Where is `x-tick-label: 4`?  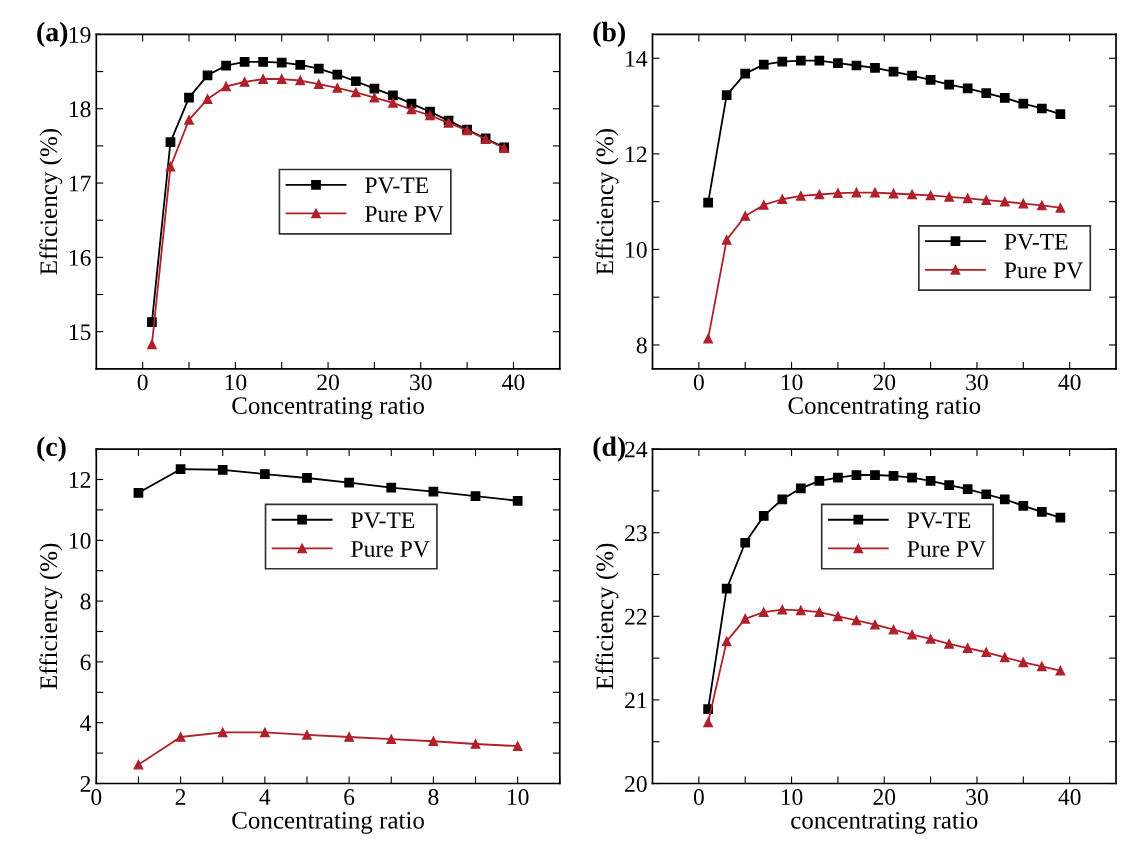
x-tick-label: 4 is located at coordinates (265, 797).